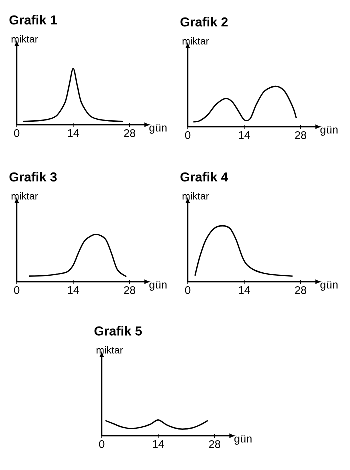 The width and height of the screenshot is (350, 470). Describe the element at coordinates (118, 331) in the screenshot. I see `chart-title: Grafik 5` at that location.